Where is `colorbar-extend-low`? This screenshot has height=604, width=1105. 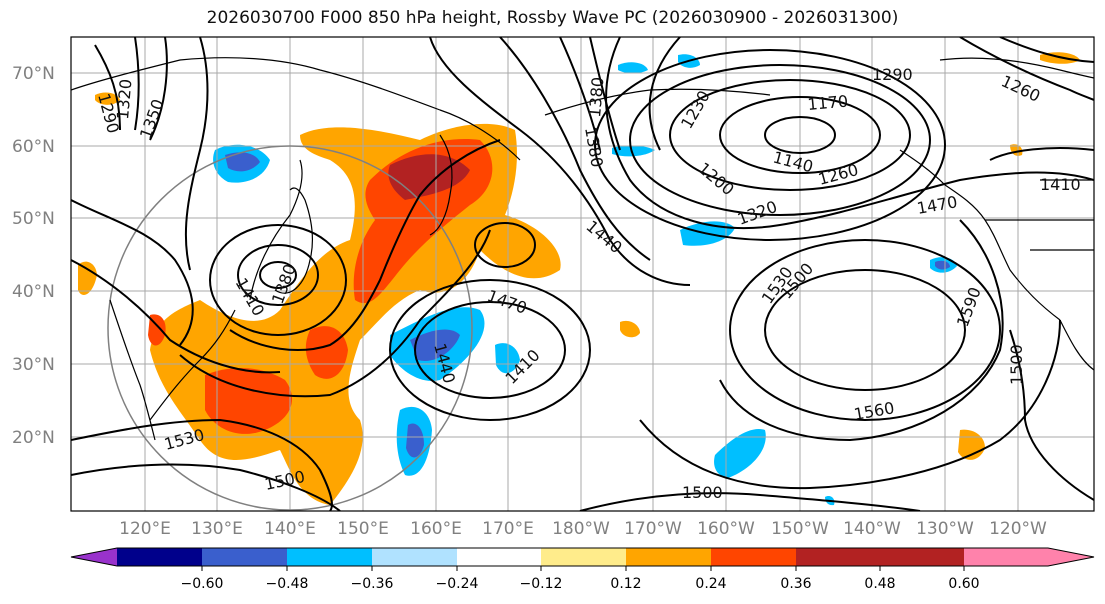
colorbar-extend-low is located at coordinates (94, 557).